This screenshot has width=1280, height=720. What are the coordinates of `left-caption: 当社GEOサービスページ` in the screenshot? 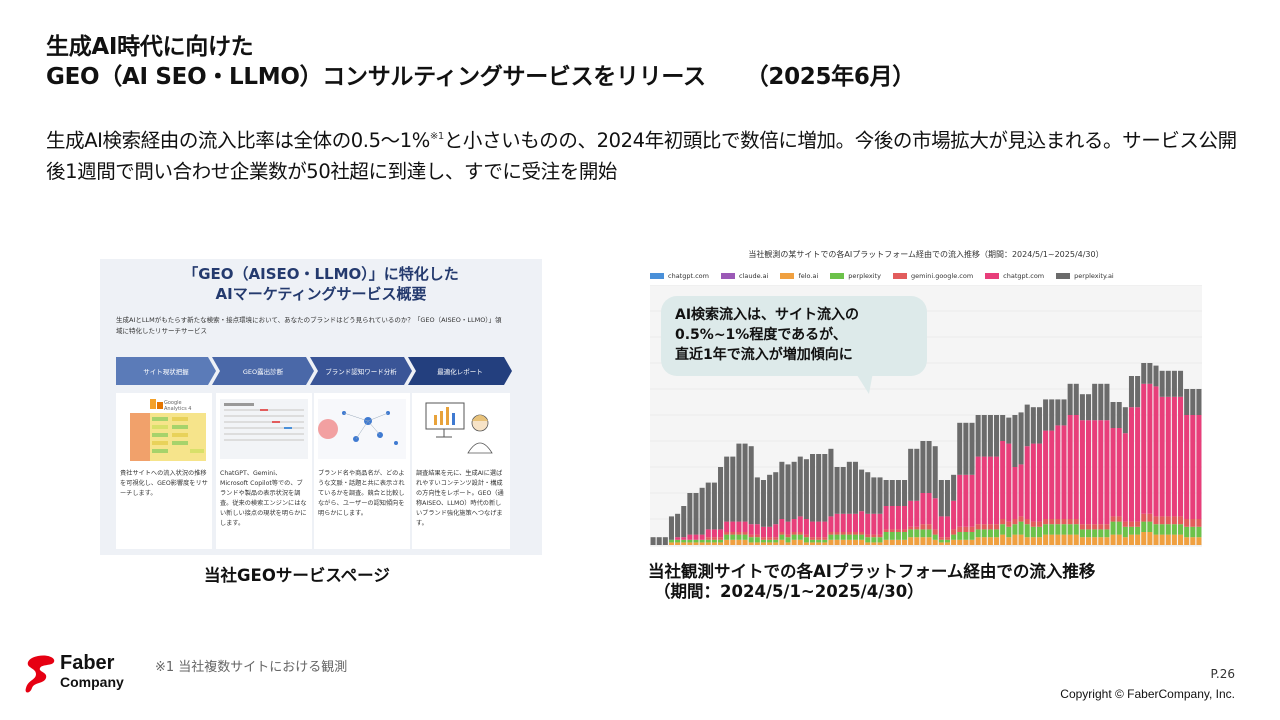 It's located at (297, 575).